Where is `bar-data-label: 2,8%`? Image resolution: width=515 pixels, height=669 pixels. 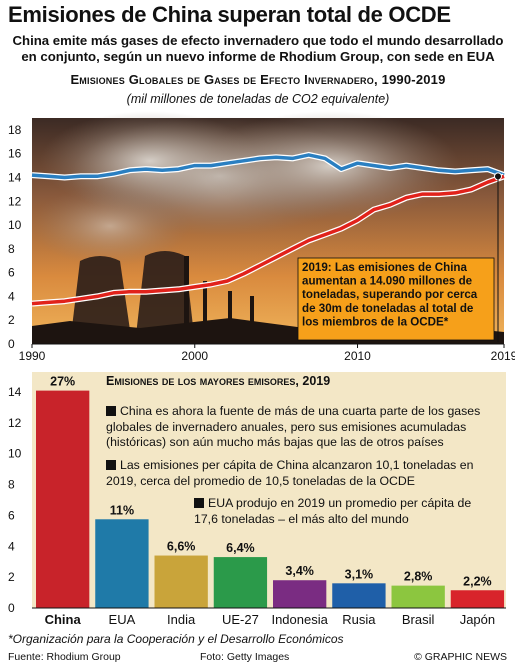 bar-data-label: 2,8% is located at coordinates (418, 577).